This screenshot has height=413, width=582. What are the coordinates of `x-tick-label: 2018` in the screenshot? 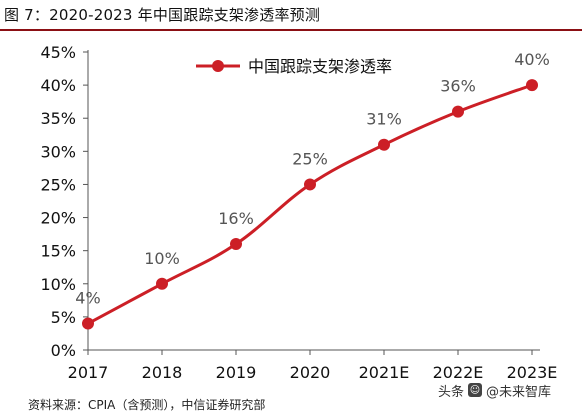 It's located at (162, 372).